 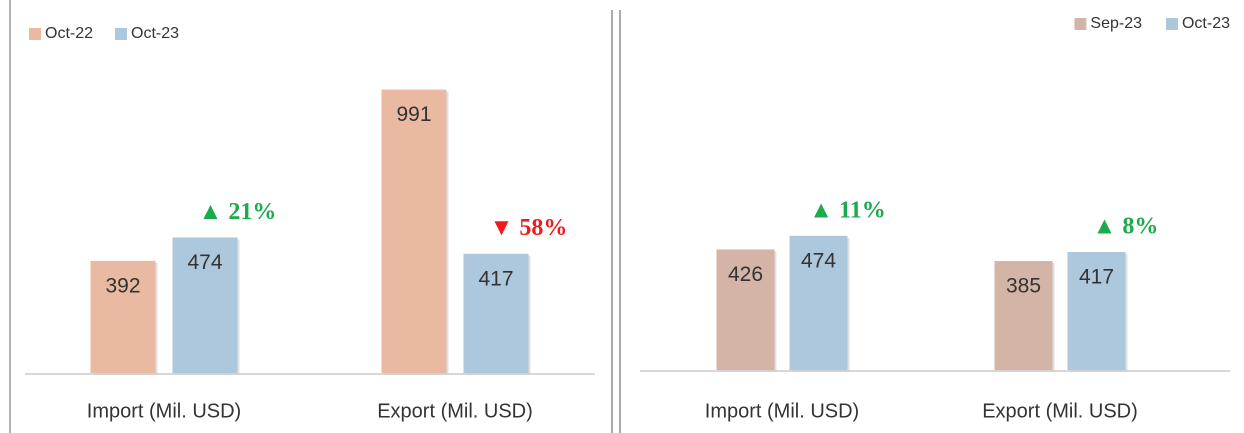 I want to click on value-label: 392, so click(x=122, y=285).